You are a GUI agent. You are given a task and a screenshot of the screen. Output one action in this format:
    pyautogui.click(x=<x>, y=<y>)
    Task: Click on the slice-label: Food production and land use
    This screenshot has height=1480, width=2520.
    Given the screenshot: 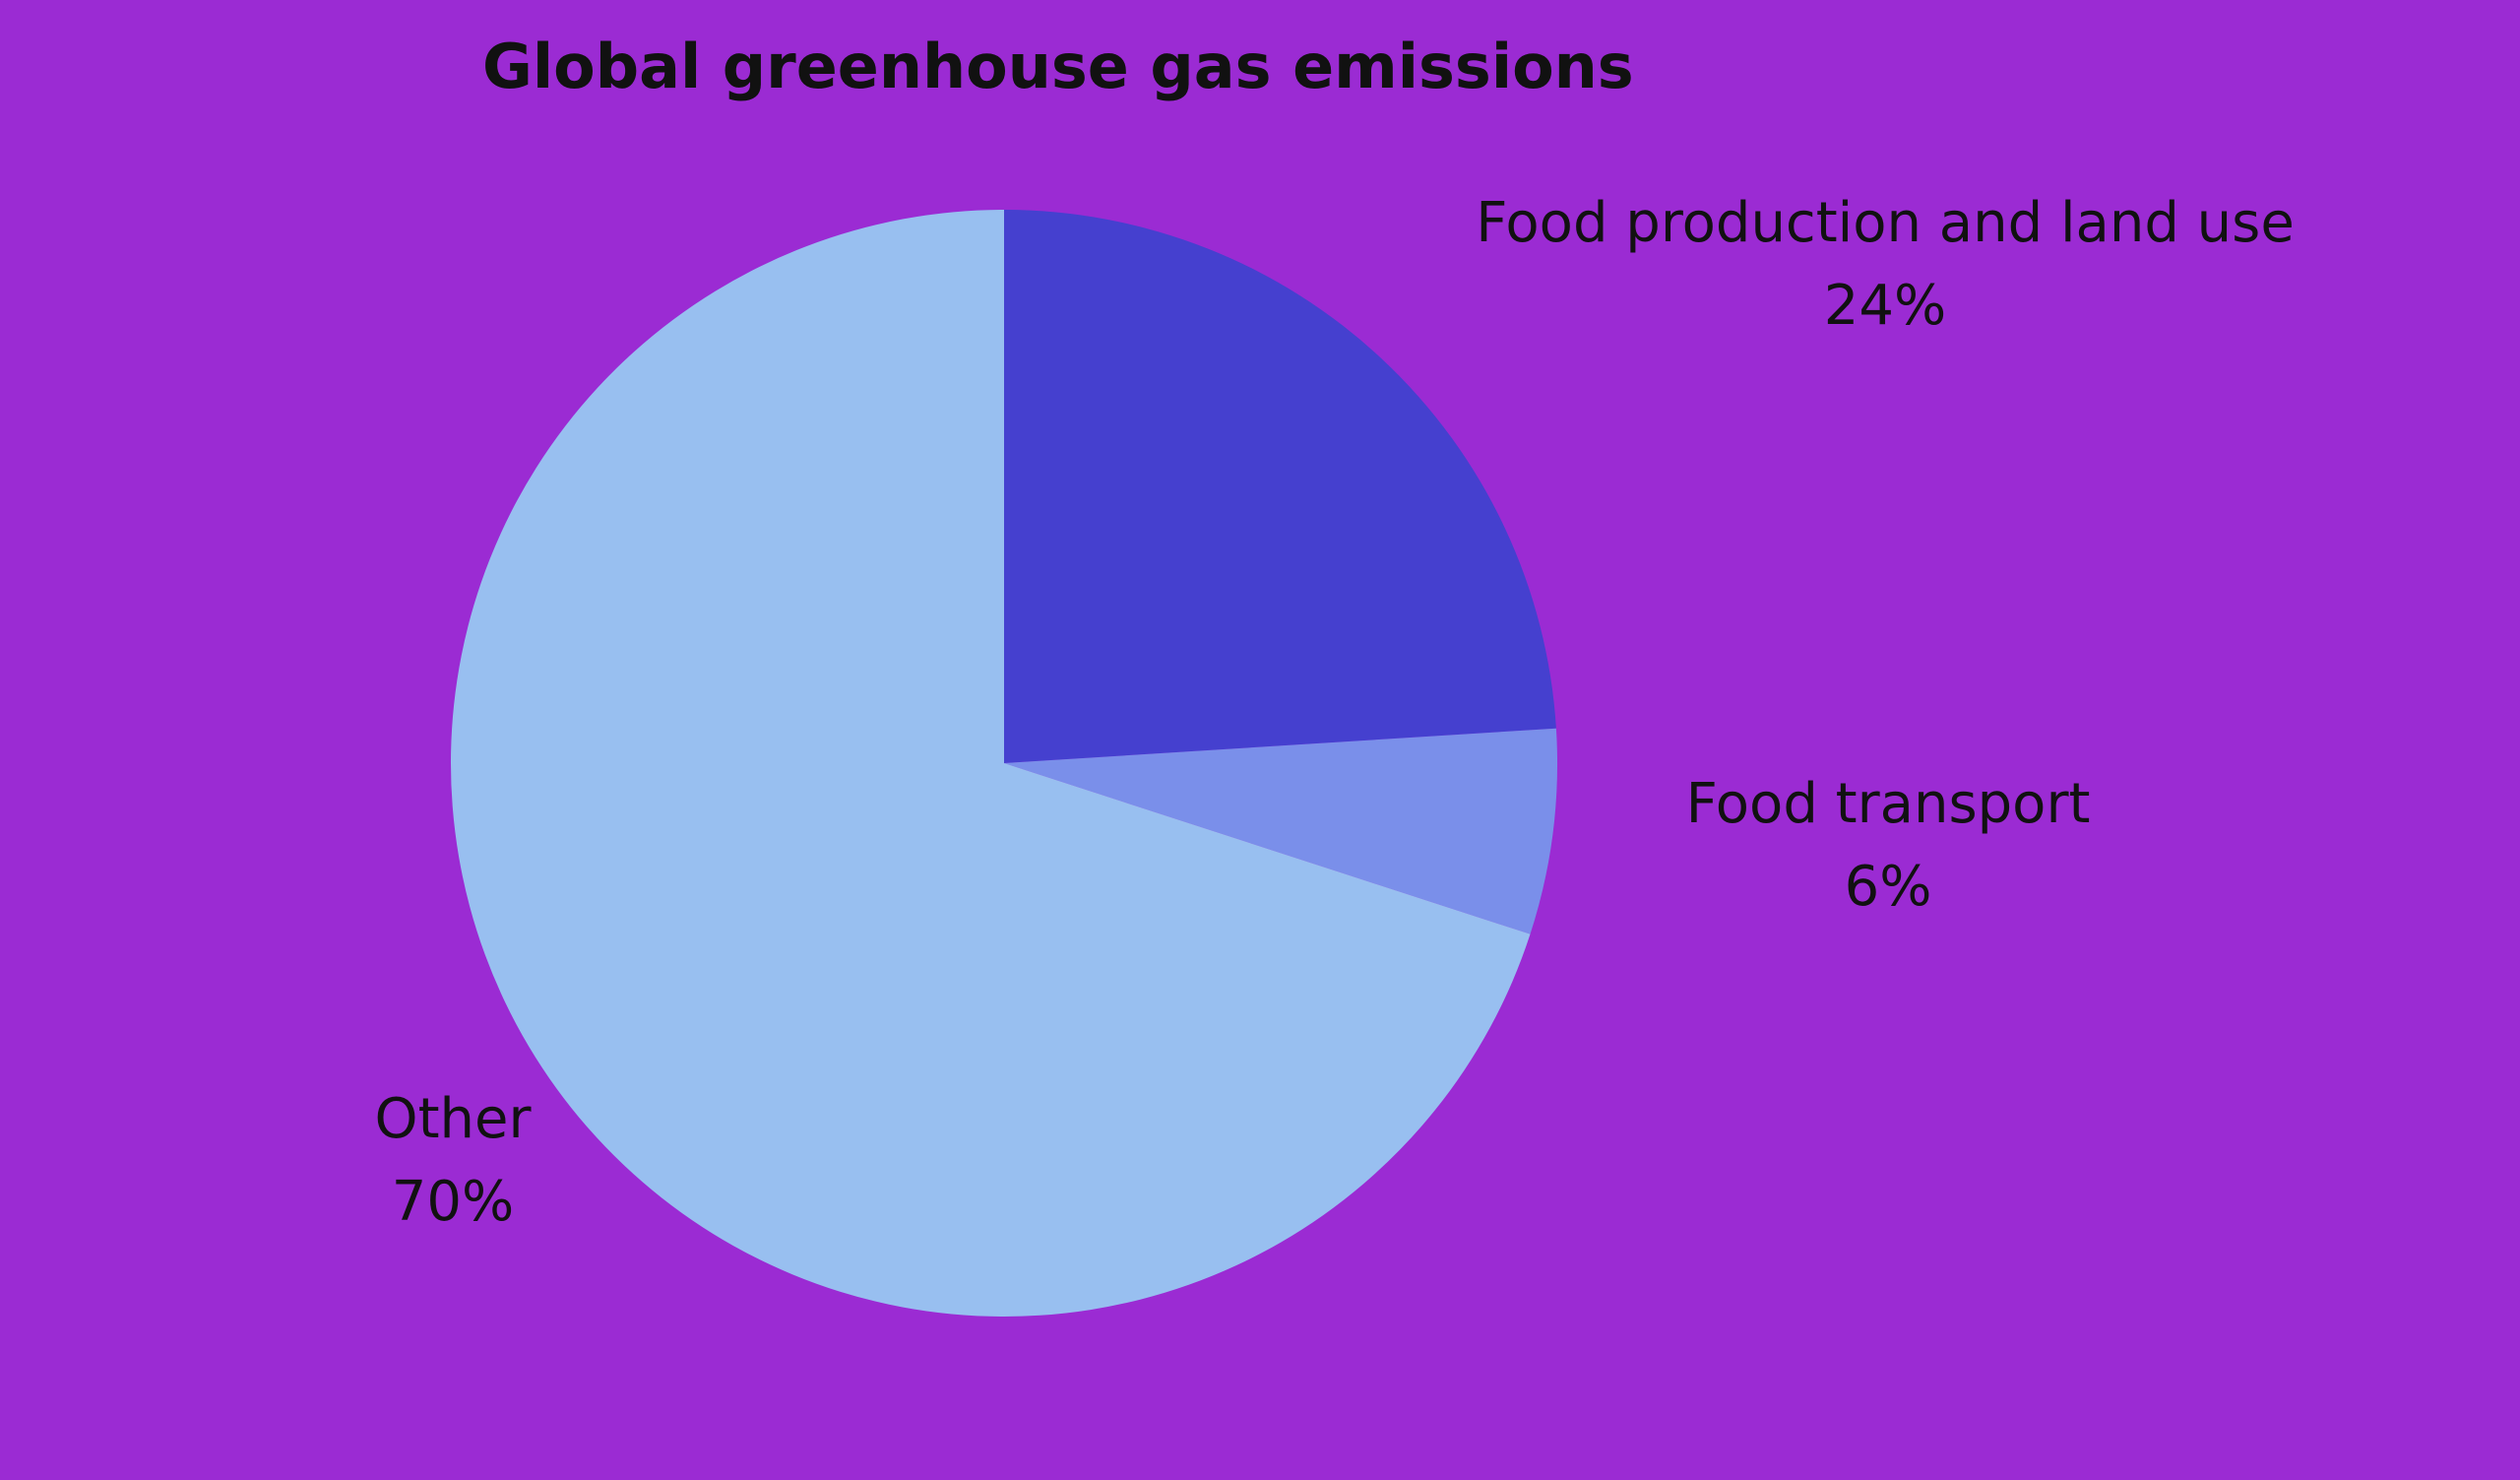 What is the action you would take?
    pyautogui.click(x=1885, y=223)
    